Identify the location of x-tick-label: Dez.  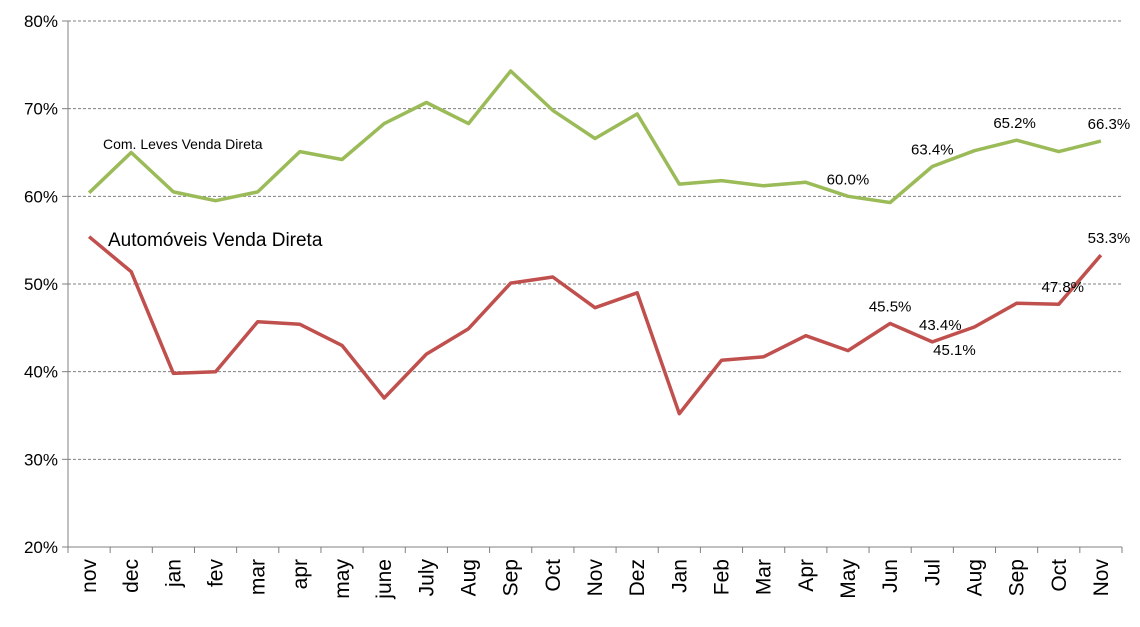
(637, 577).